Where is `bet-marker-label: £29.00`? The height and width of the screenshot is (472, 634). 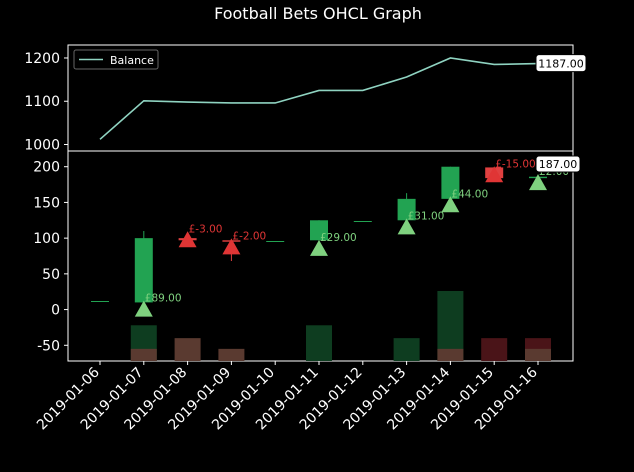 bet-marker-label: £29.00 is located at coordinates (338, 238).